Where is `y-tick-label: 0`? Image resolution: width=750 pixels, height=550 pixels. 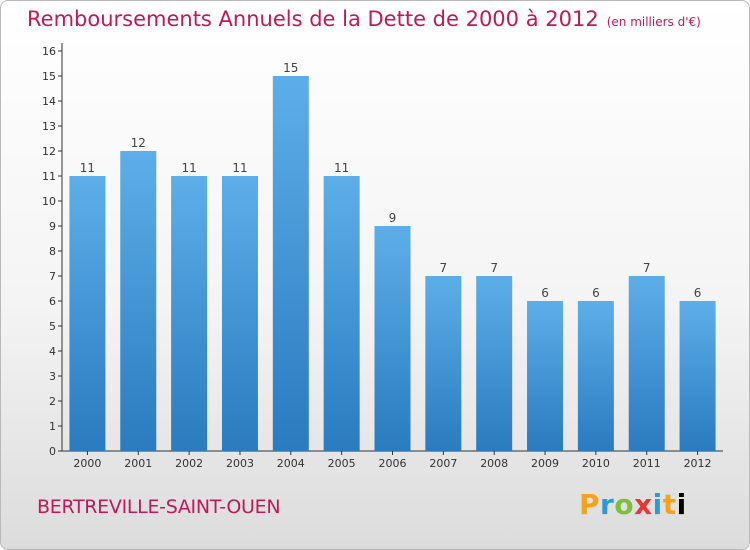 y-tick-label: 0 is located at coordinates (52, 451).